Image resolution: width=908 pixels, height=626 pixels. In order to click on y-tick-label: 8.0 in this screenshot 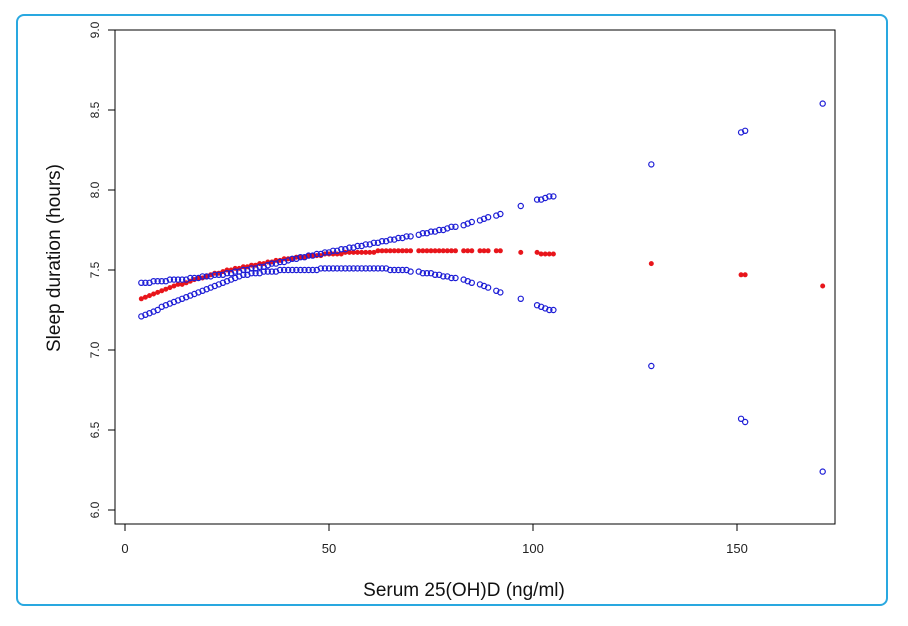, I will do `click(95, 189)`.